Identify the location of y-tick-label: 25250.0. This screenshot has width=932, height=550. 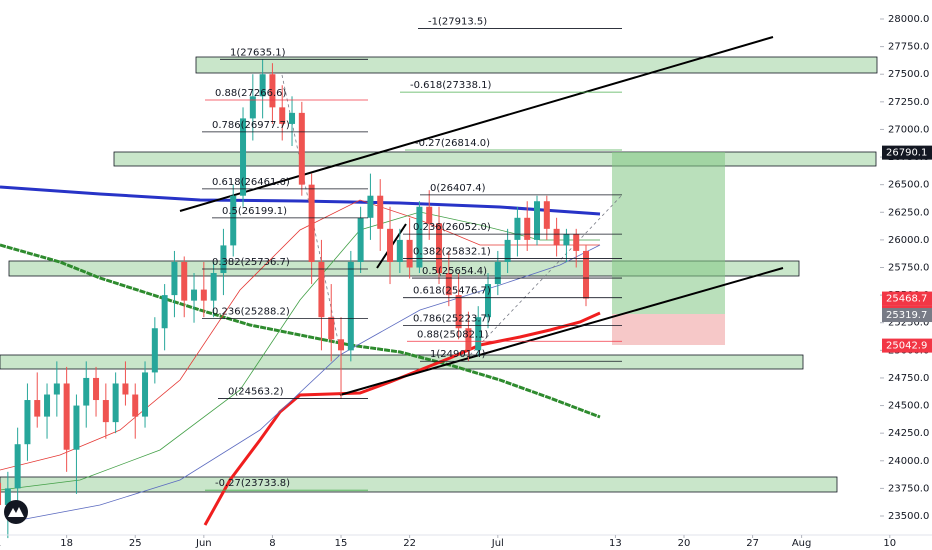
(908, 323).